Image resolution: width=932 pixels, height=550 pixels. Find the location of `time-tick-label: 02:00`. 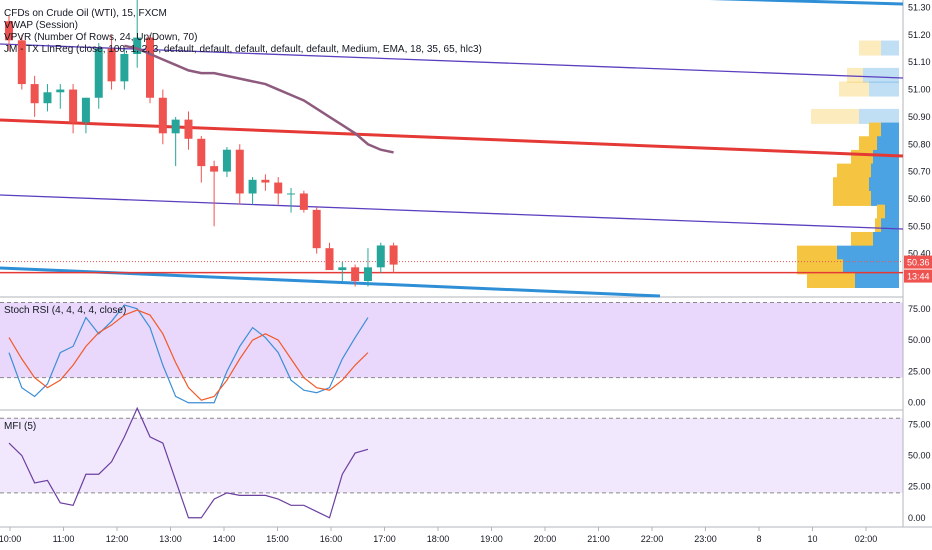

time-tick-label: 02:00 is located at coordinates (866, 539).